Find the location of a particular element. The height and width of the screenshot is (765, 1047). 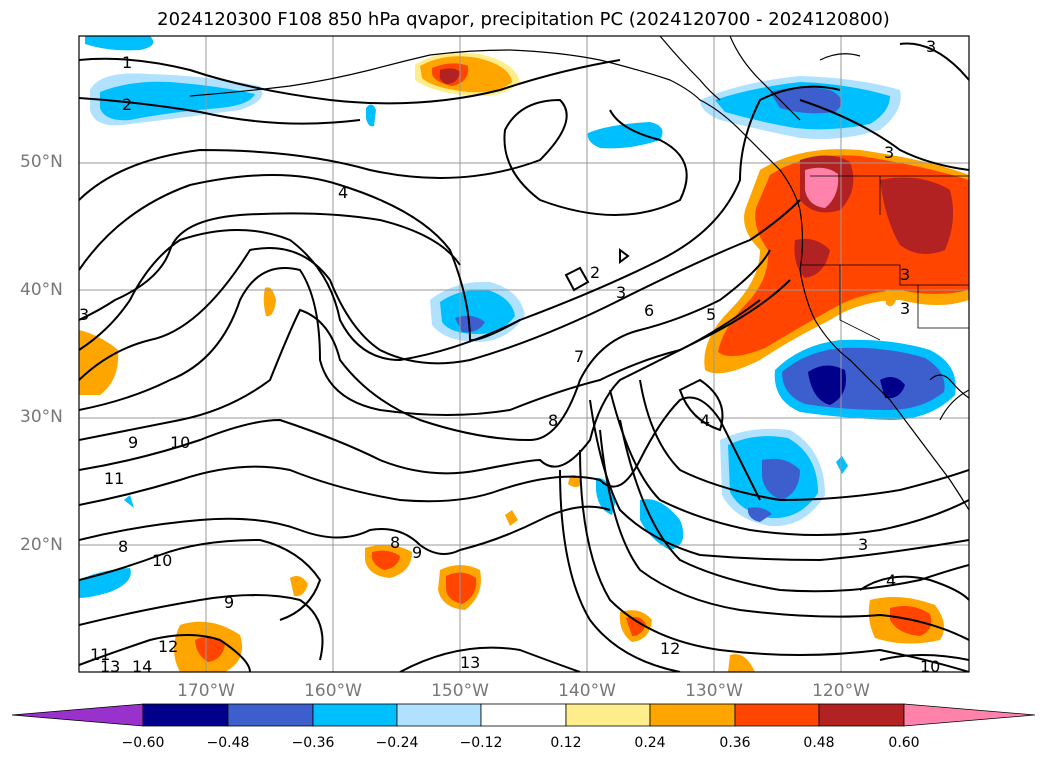

contour-label: 14 is located at coordinates (142, 666).